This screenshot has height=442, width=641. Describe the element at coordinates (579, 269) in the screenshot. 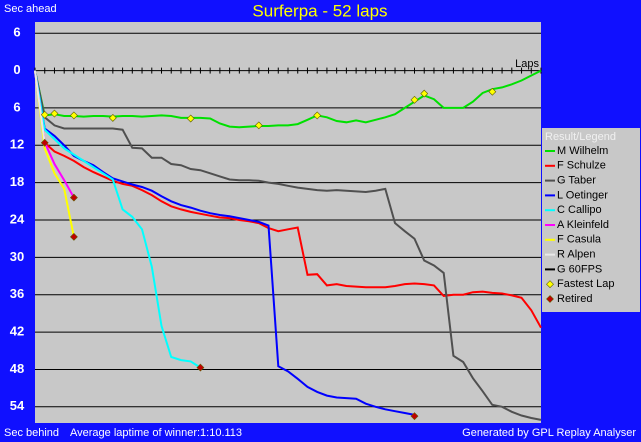

I see `legend-label: G 60FPS` at that location.